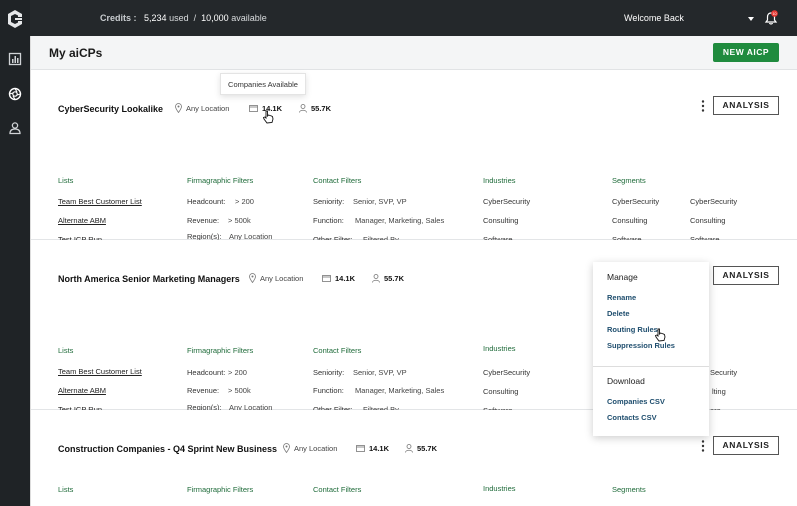 The width and height of the screenshot is (797, 506). I want to click on contacts-count: 55.7K, so click(394, 278).